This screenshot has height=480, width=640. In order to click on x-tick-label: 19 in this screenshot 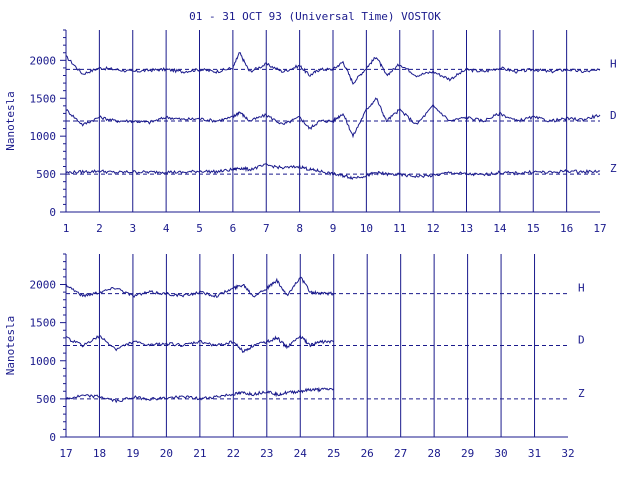, I will do `click(132, 453)`.